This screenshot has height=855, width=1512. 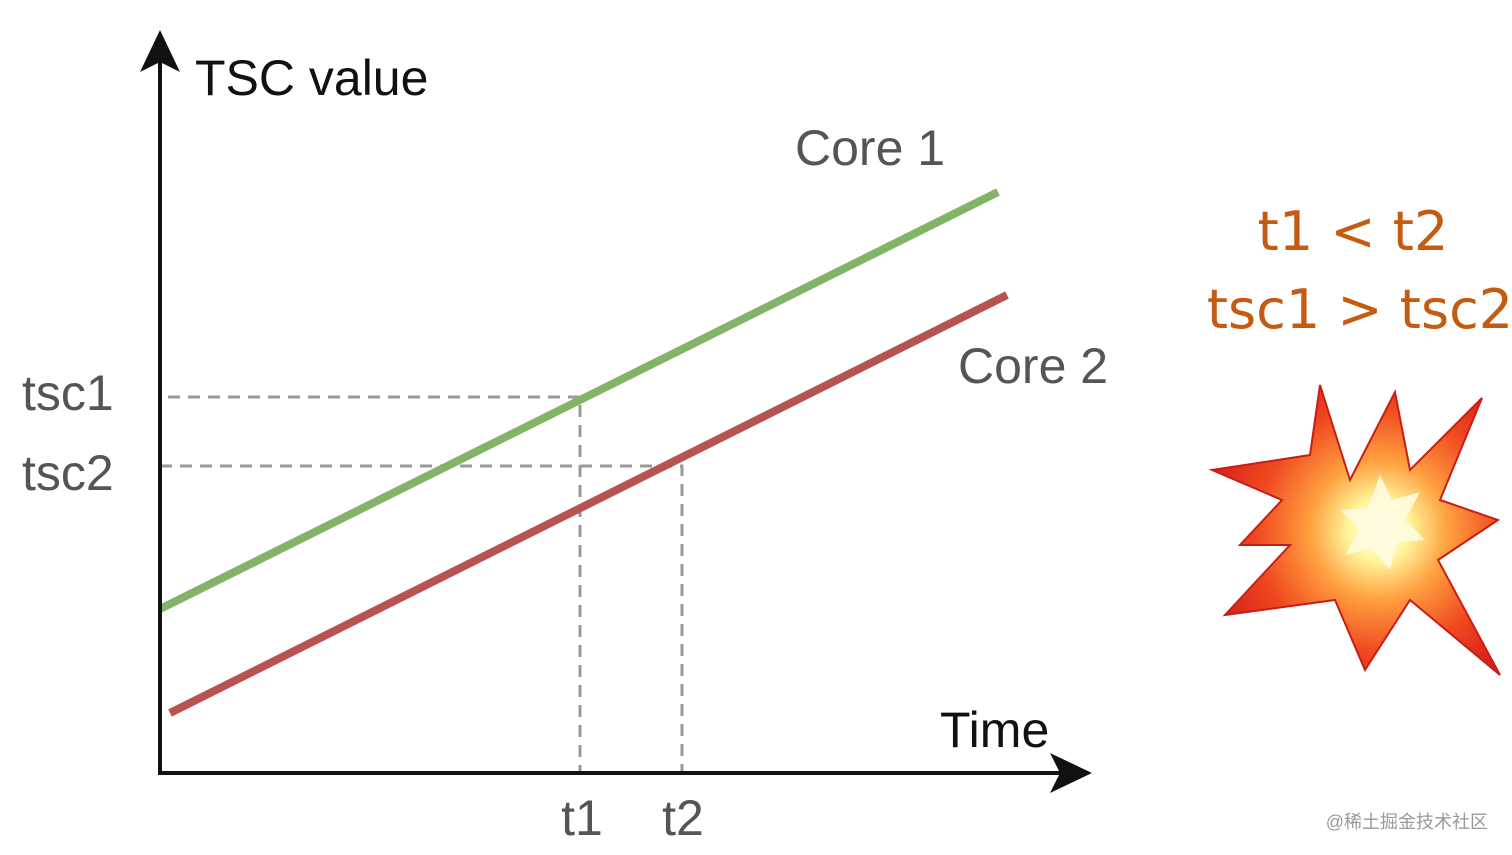 What do you see at coordinates (1353, 231) in the screenshot?
I see `note-time: t1 < t2` at bounding box center [1353, 231].